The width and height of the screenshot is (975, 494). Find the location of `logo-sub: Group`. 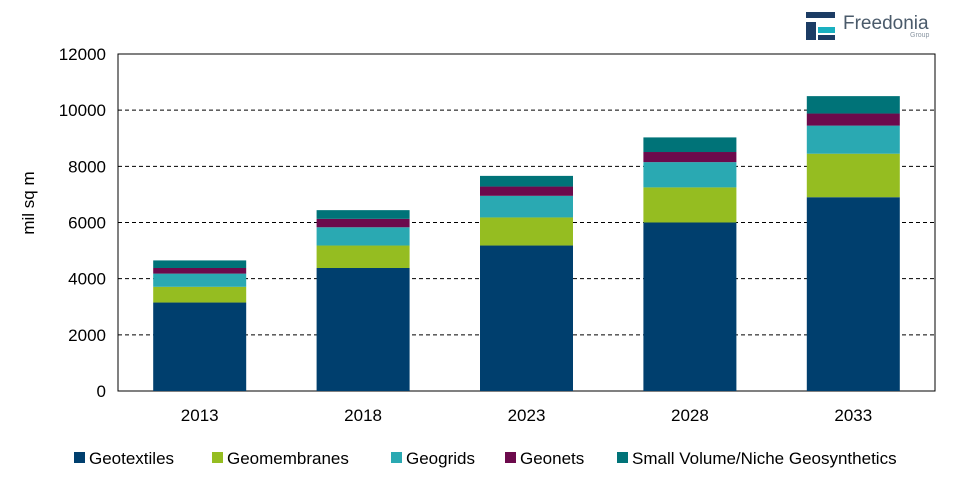

logo-sub: Group is located at coordinates (920, 35).